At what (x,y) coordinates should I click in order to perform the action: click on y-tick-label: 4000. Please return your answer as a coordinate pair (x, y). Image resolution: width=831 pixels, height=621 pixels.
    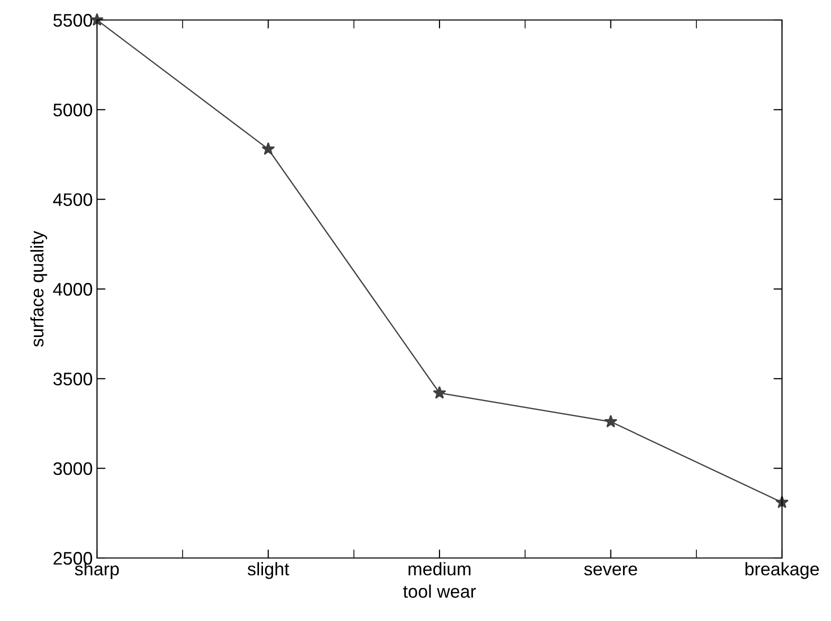
    Looking at the image, I should click on (72, 289).